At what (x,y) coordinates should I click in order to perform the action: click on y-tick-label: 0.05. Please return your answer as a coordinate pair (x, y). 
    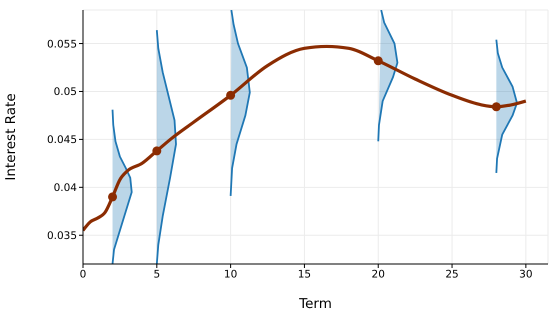
    Looking at the image, I should click on (65, 92).